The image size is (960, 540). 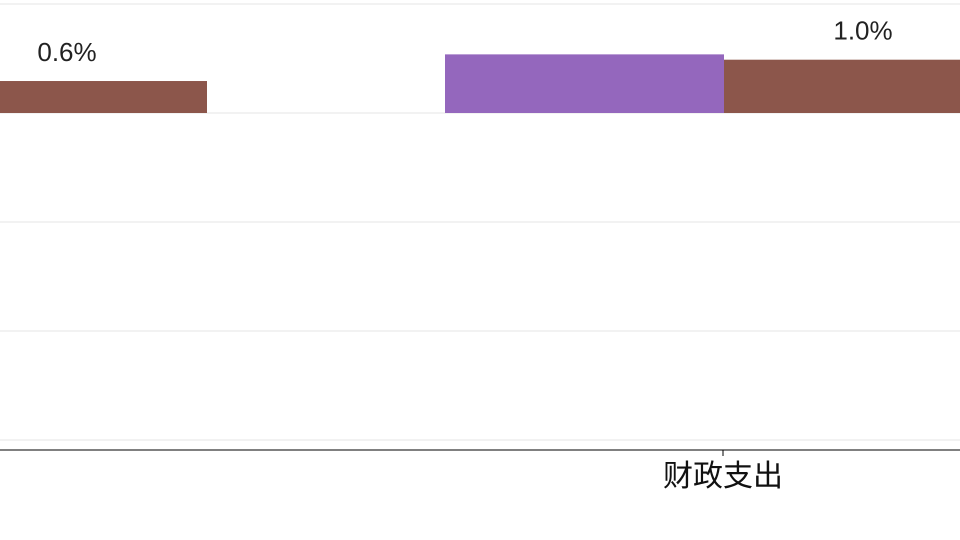 What do you see at coordinates (66, 52) in the screenshot?
I see `data-label-series-1: 0.6%` at bounding box center [66, 52].